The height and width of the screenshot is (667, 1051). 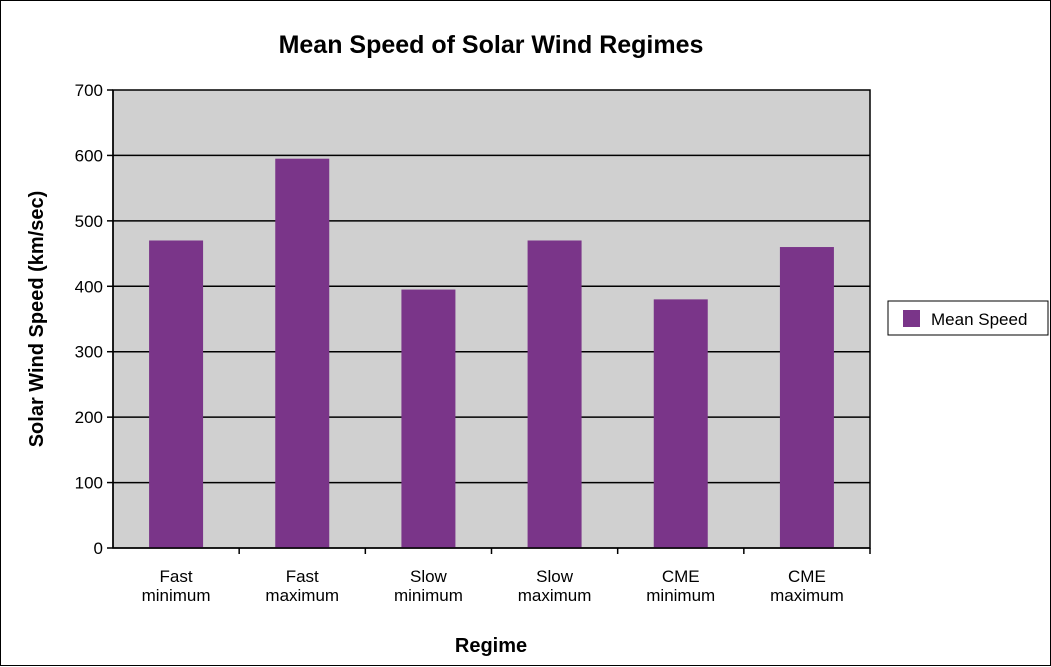 What do you see at coordinates (98, 548) in the screenshot?
I see `y-tick-label: 0` at bounding box center [98, 548].